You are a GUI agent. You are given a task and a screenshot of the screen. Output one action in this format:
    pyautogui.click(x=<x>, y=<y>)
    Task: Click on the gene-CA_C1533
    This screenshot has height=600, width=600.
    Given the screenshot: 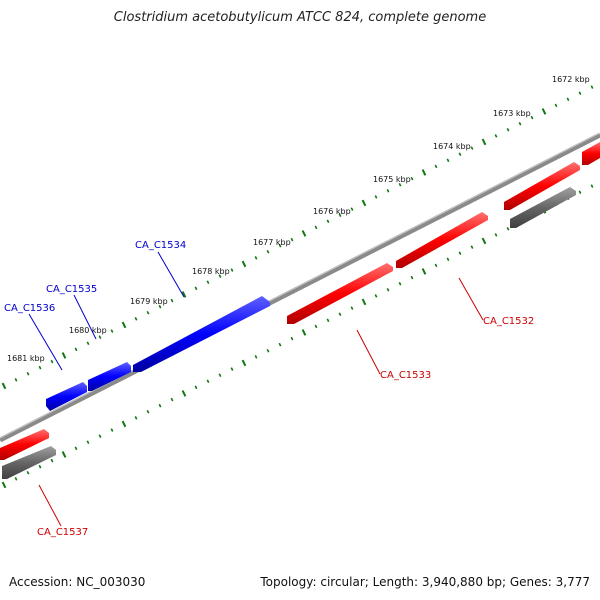 What is the action you would take?
    pyautogui.click(x=340, y=293)
    